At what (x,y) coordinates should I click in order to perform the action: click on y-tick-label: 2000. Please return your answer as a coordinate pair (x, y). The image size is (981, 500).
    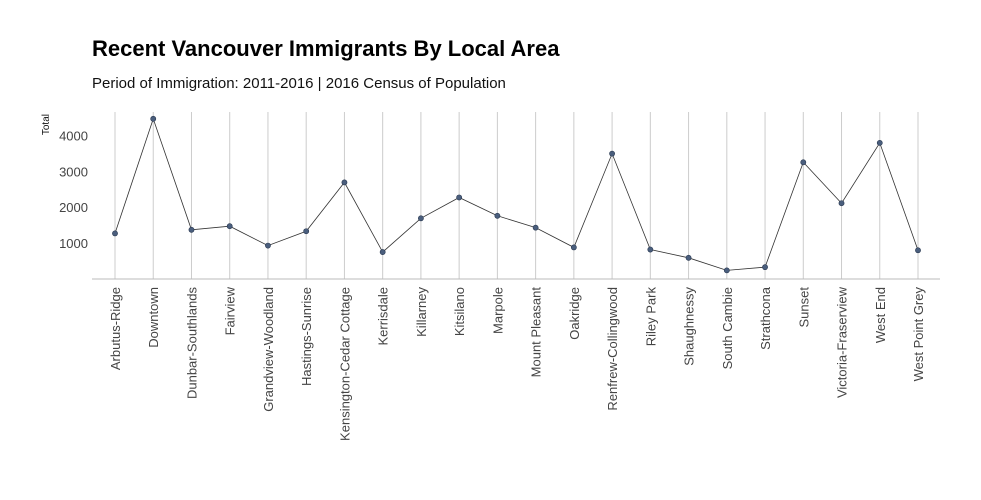
    Looking at the image, I should click on (73, 207).